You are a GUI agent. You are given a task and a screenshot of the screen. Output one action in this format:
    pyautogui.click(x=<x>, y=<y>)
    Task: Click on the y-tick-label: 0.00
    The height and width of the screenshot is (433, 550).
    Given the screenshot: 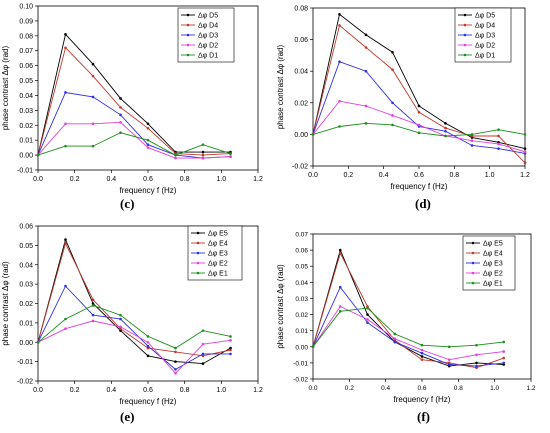 What is the action you would take?
    pyautogui.click(x=26, y=156)
    